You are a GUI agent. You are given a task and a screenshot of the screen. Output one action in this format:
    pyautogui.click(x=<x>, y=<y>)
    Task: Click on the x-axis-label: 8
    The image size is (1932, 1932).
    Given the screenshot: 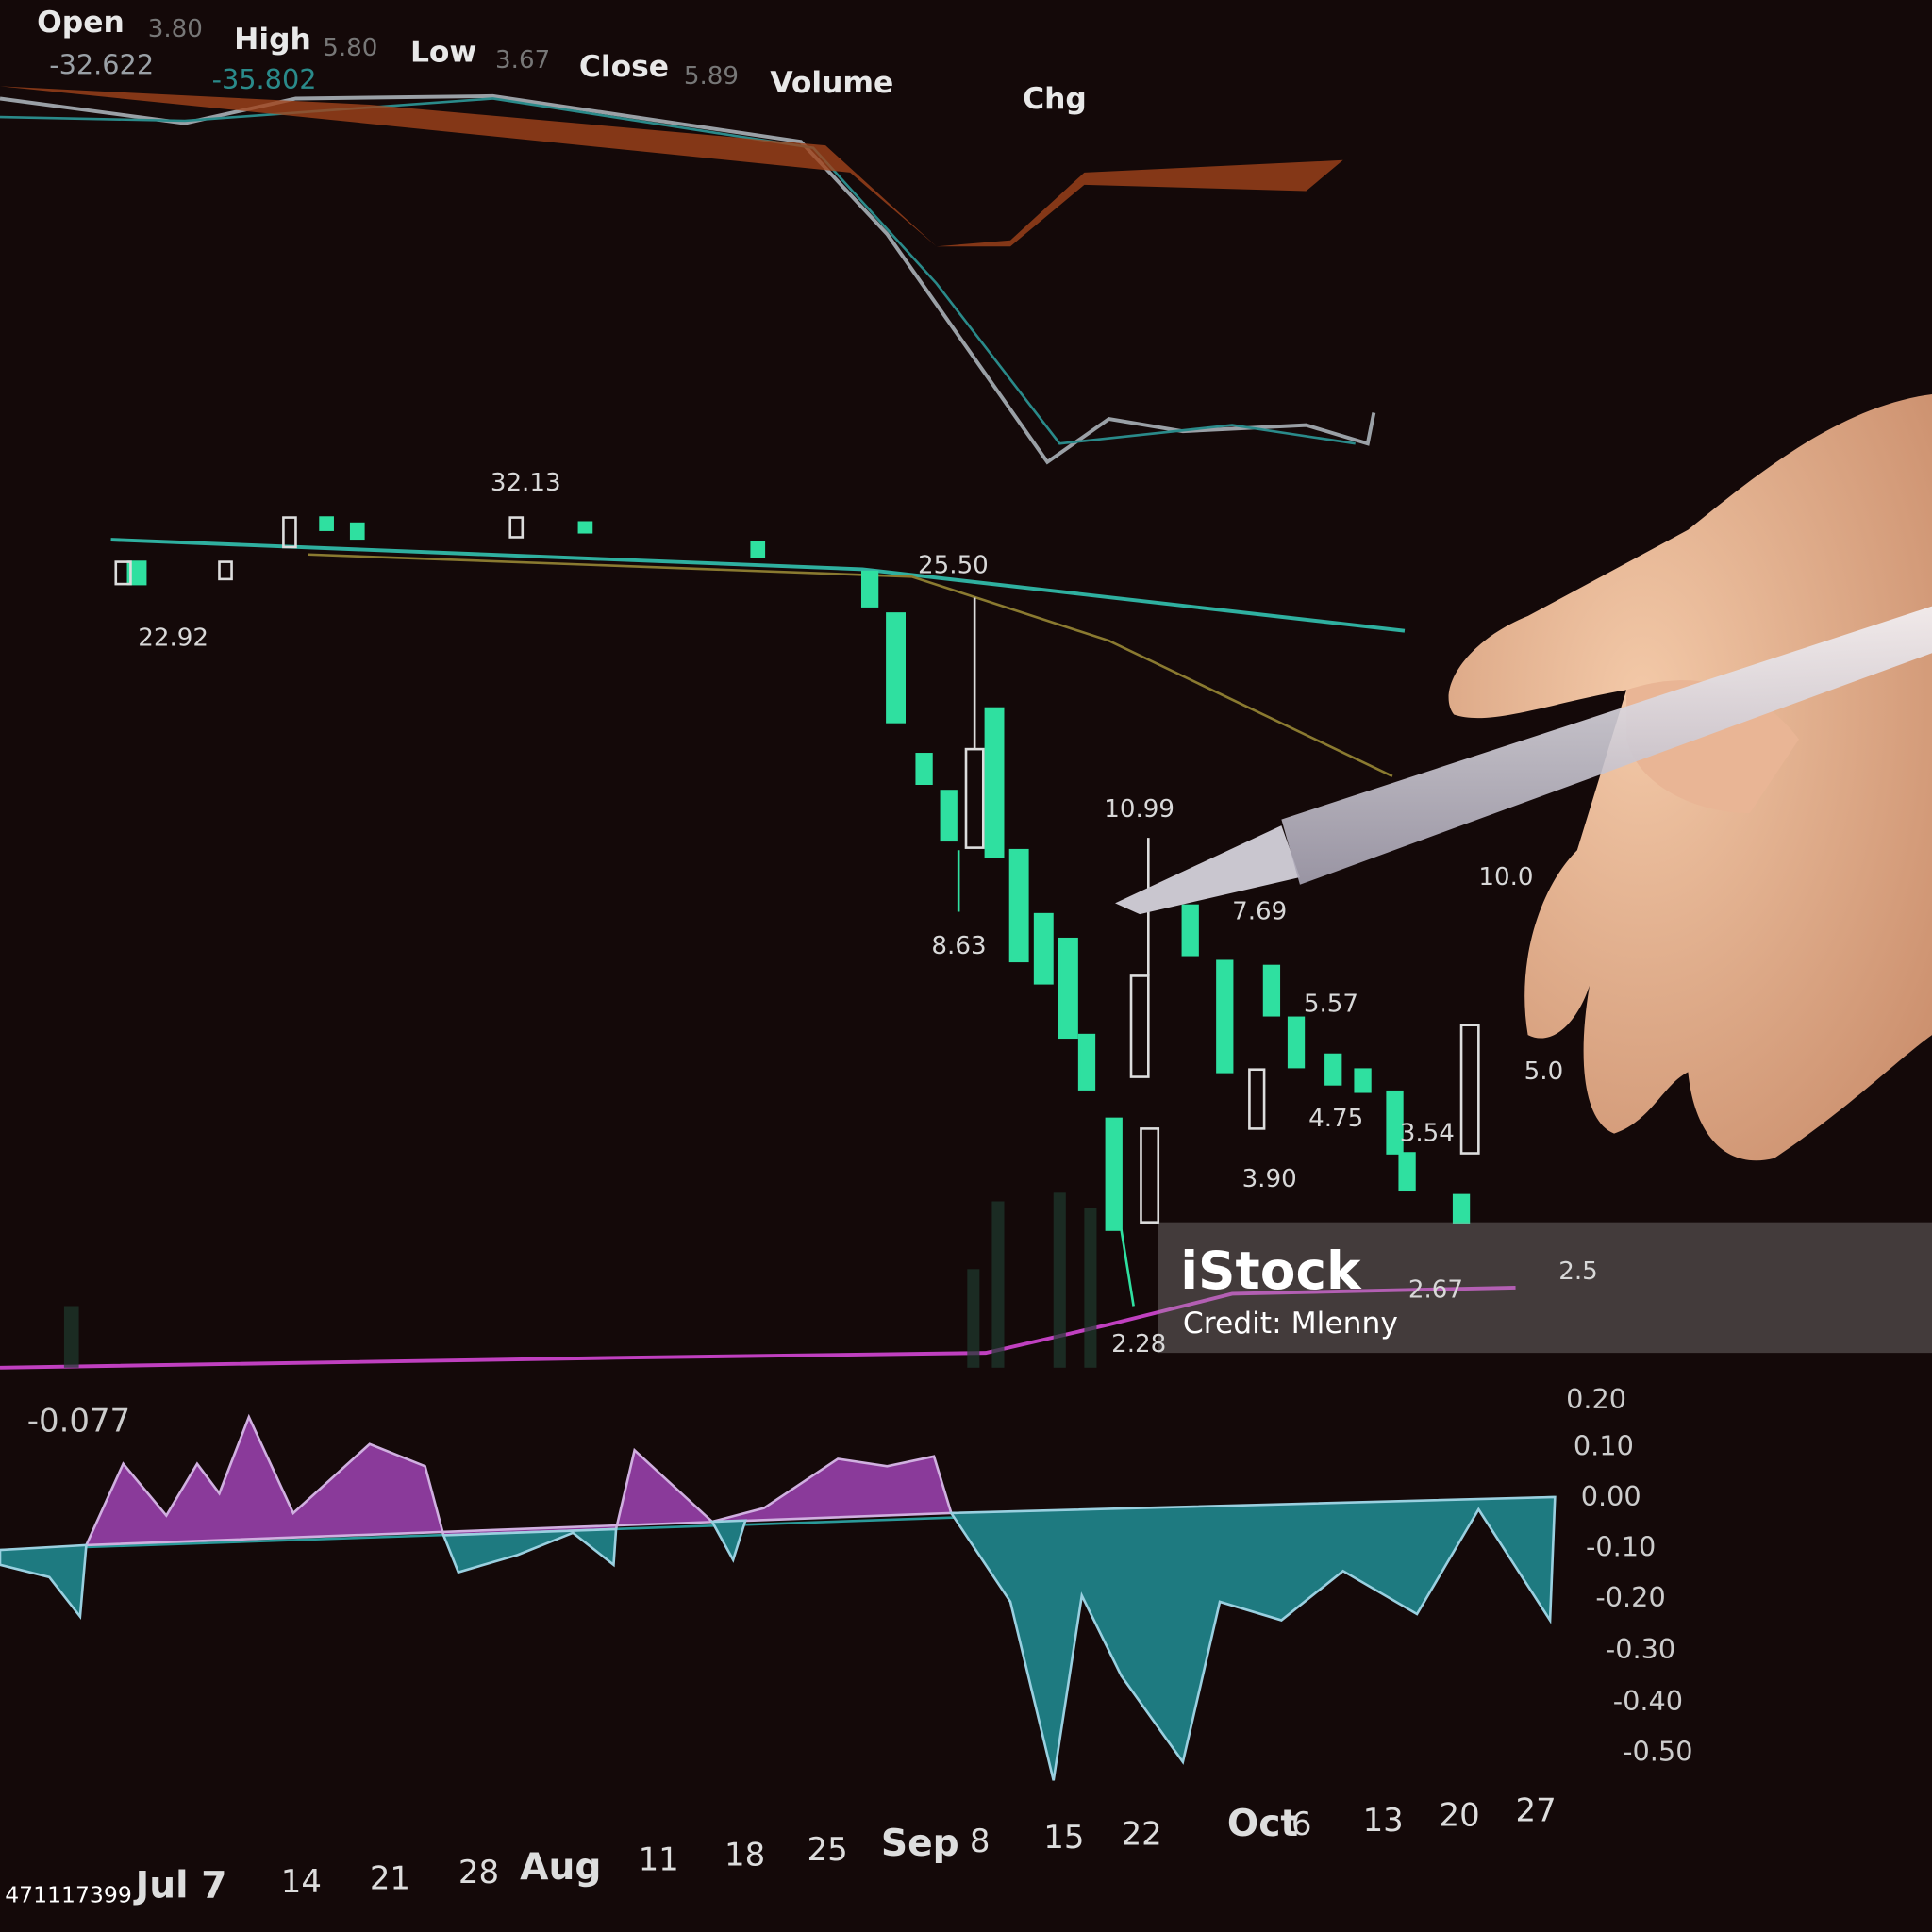 What is the action you would take?
    pyautogui.click(x=981, y=1841)
    